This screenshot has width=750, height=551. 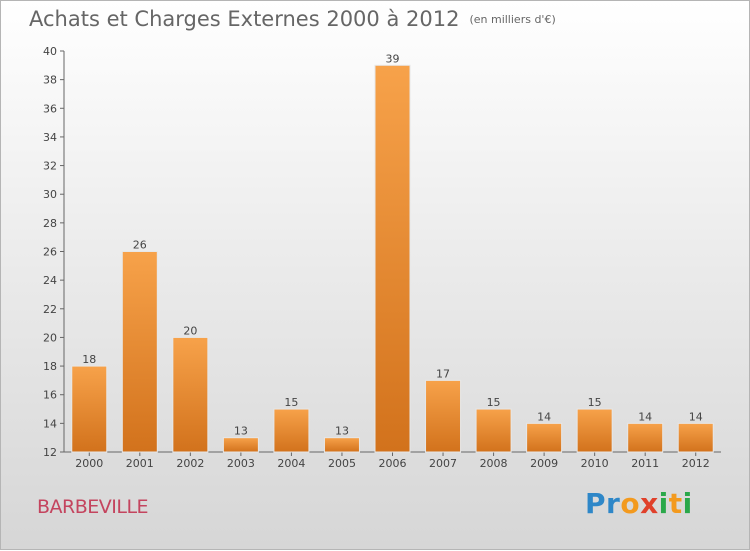 I want to click on y-tick-label: 38, so click(x=50, y=80).